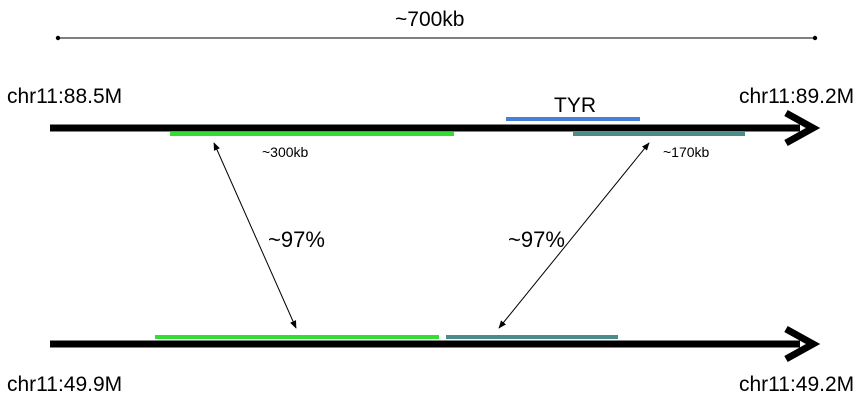 This screenshot has width=861, height=396. I want to click on left-identity-label: ~97%, so click(296, 239).